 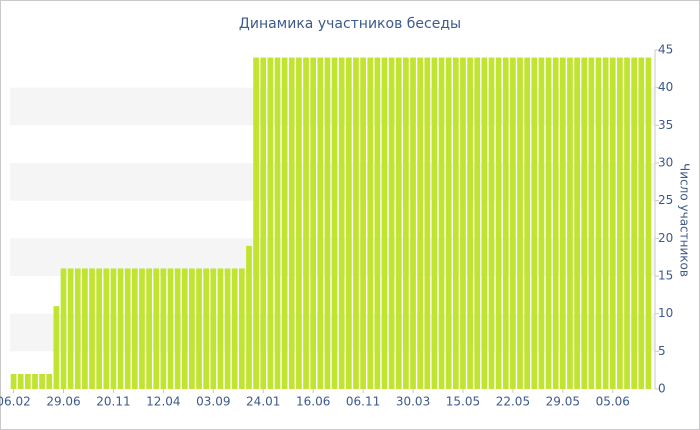 I want to click on x-tick-label: 20.11, so click(x=113, y=402).